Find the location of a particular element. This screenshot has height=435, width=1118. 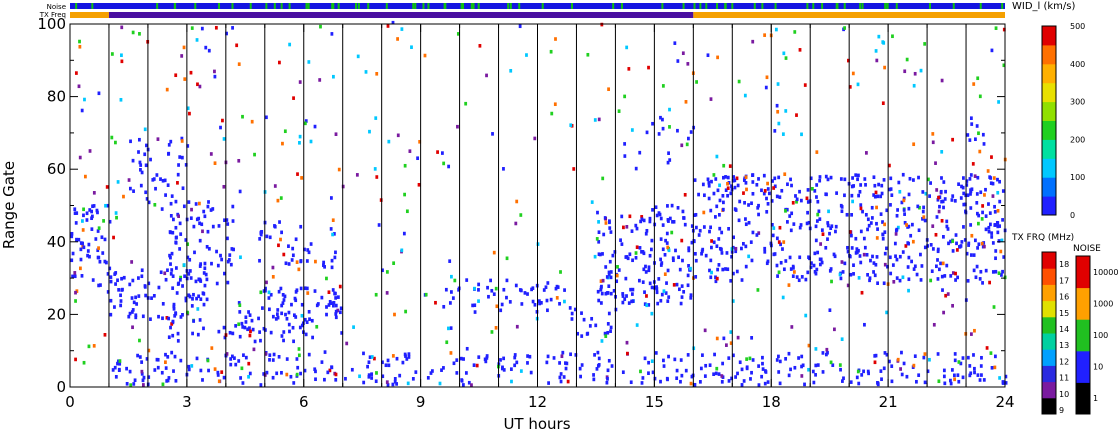

colorbar-noise-swatch is located at coordinates (1083, 272).